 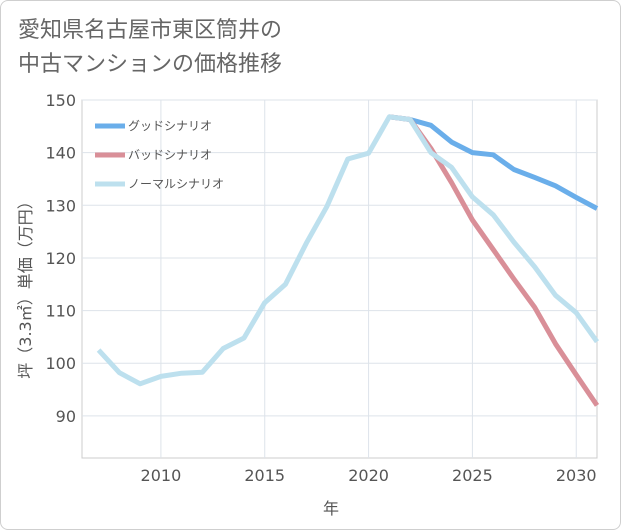 I want to click on x-tick-label: 2030, so click(x=576, y=475).